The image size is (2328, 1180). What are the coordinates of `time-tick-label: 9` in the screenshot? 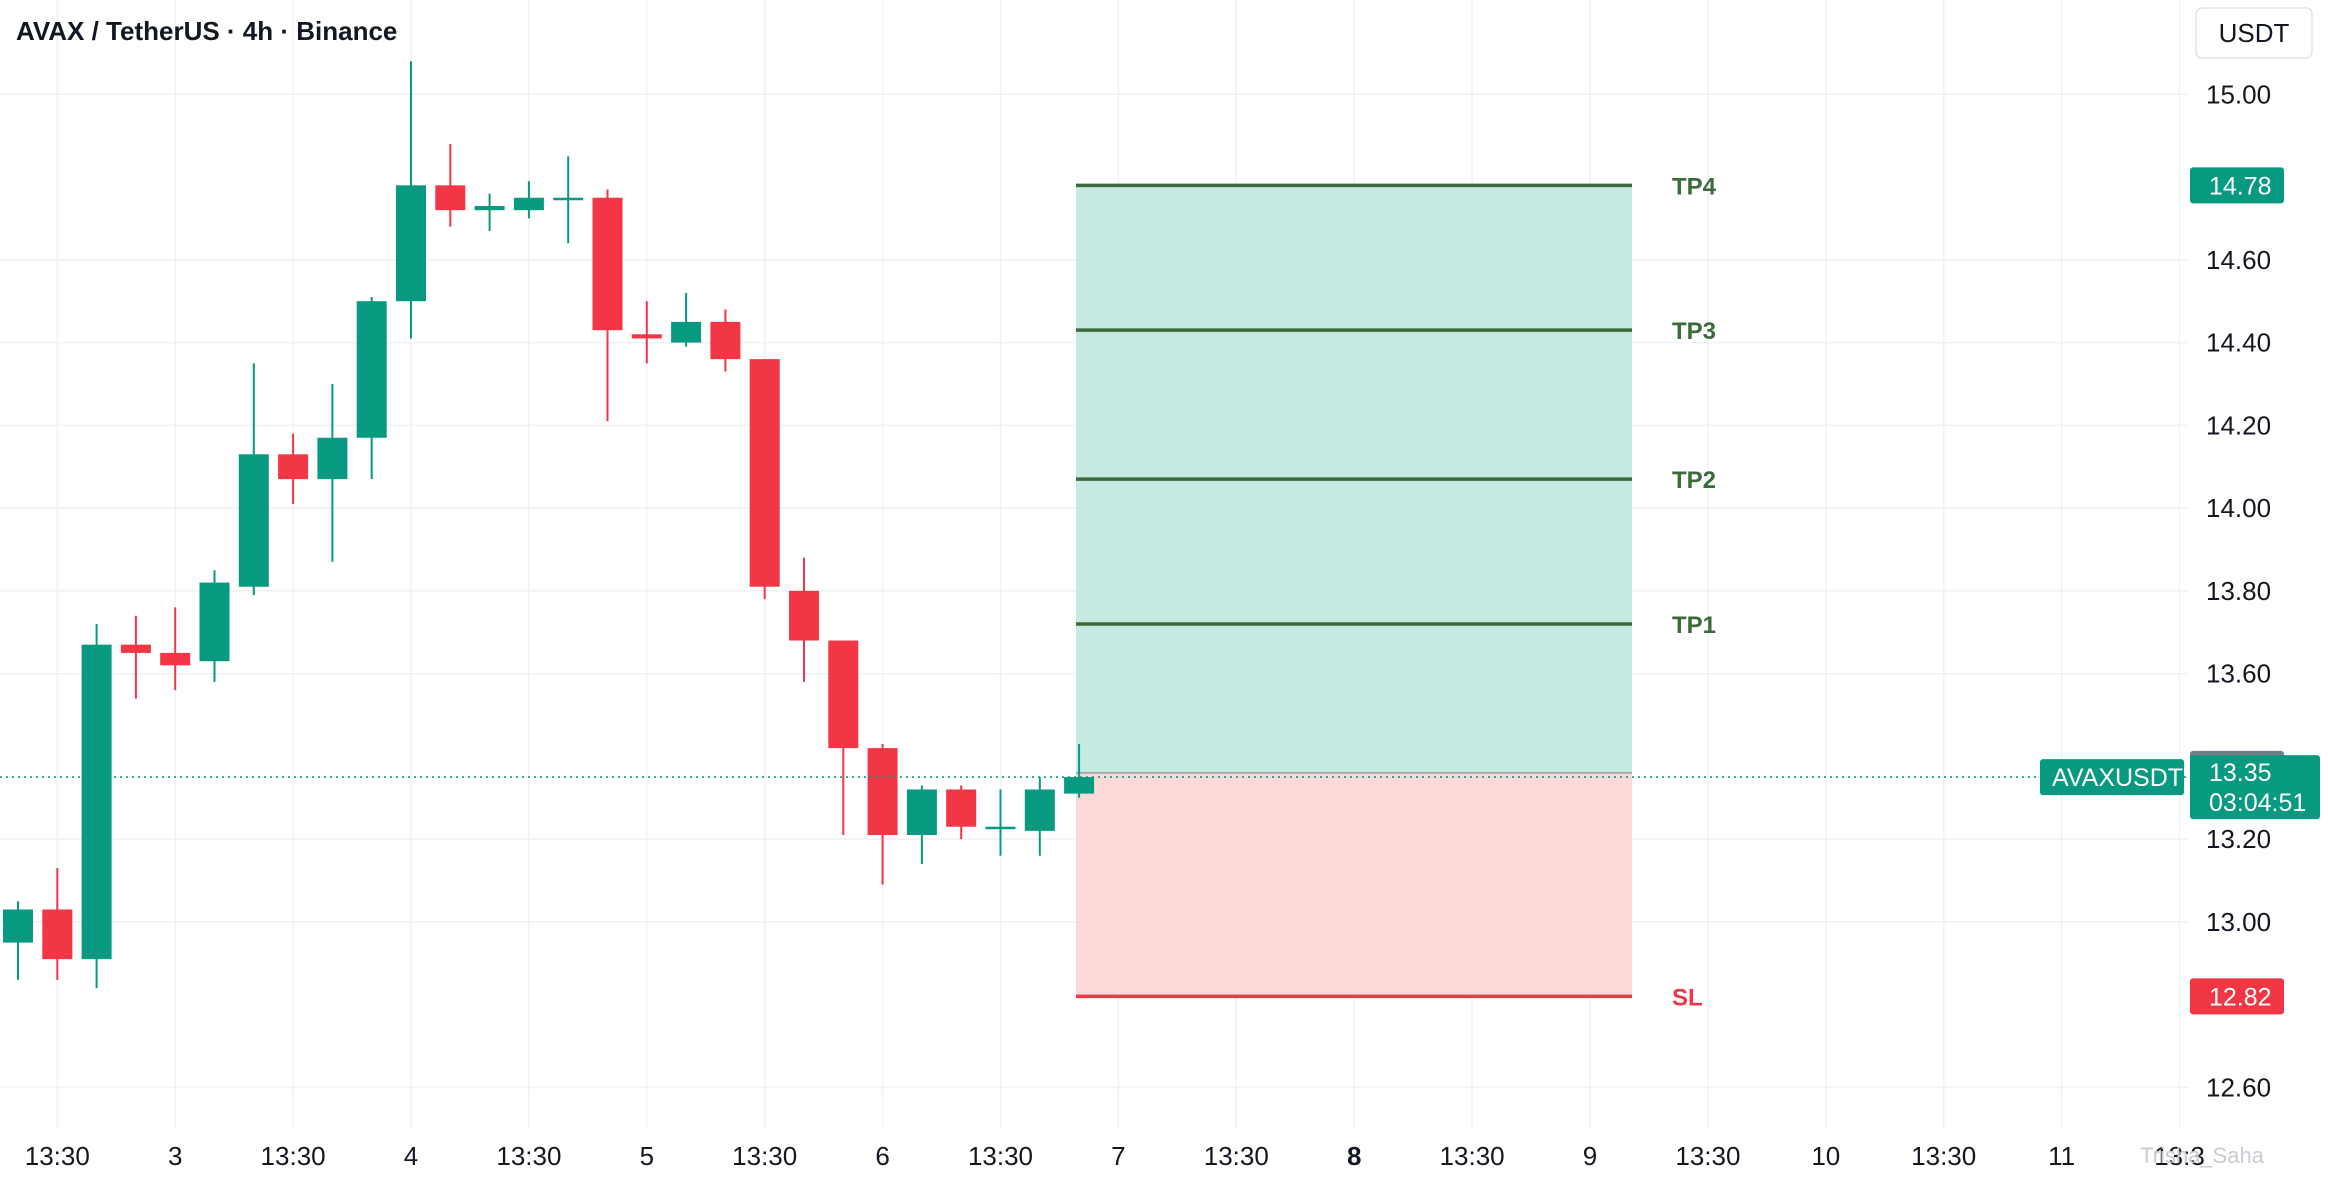 It's located at (1590, 1156).